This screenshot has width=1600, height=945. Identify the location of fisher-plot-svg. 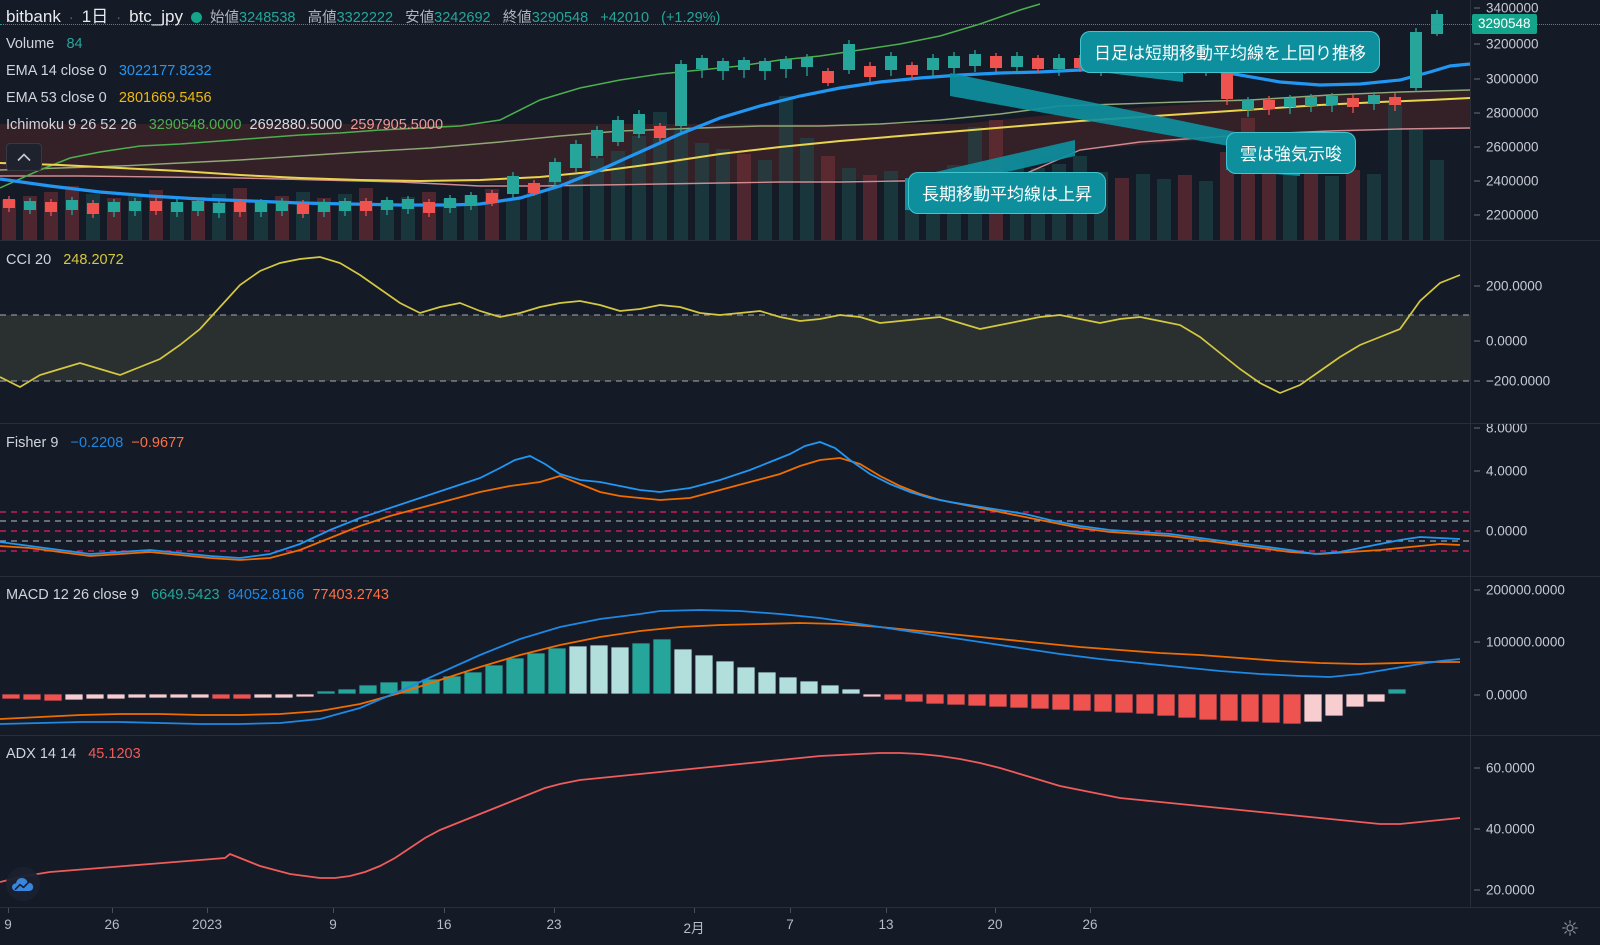
(735, 501).